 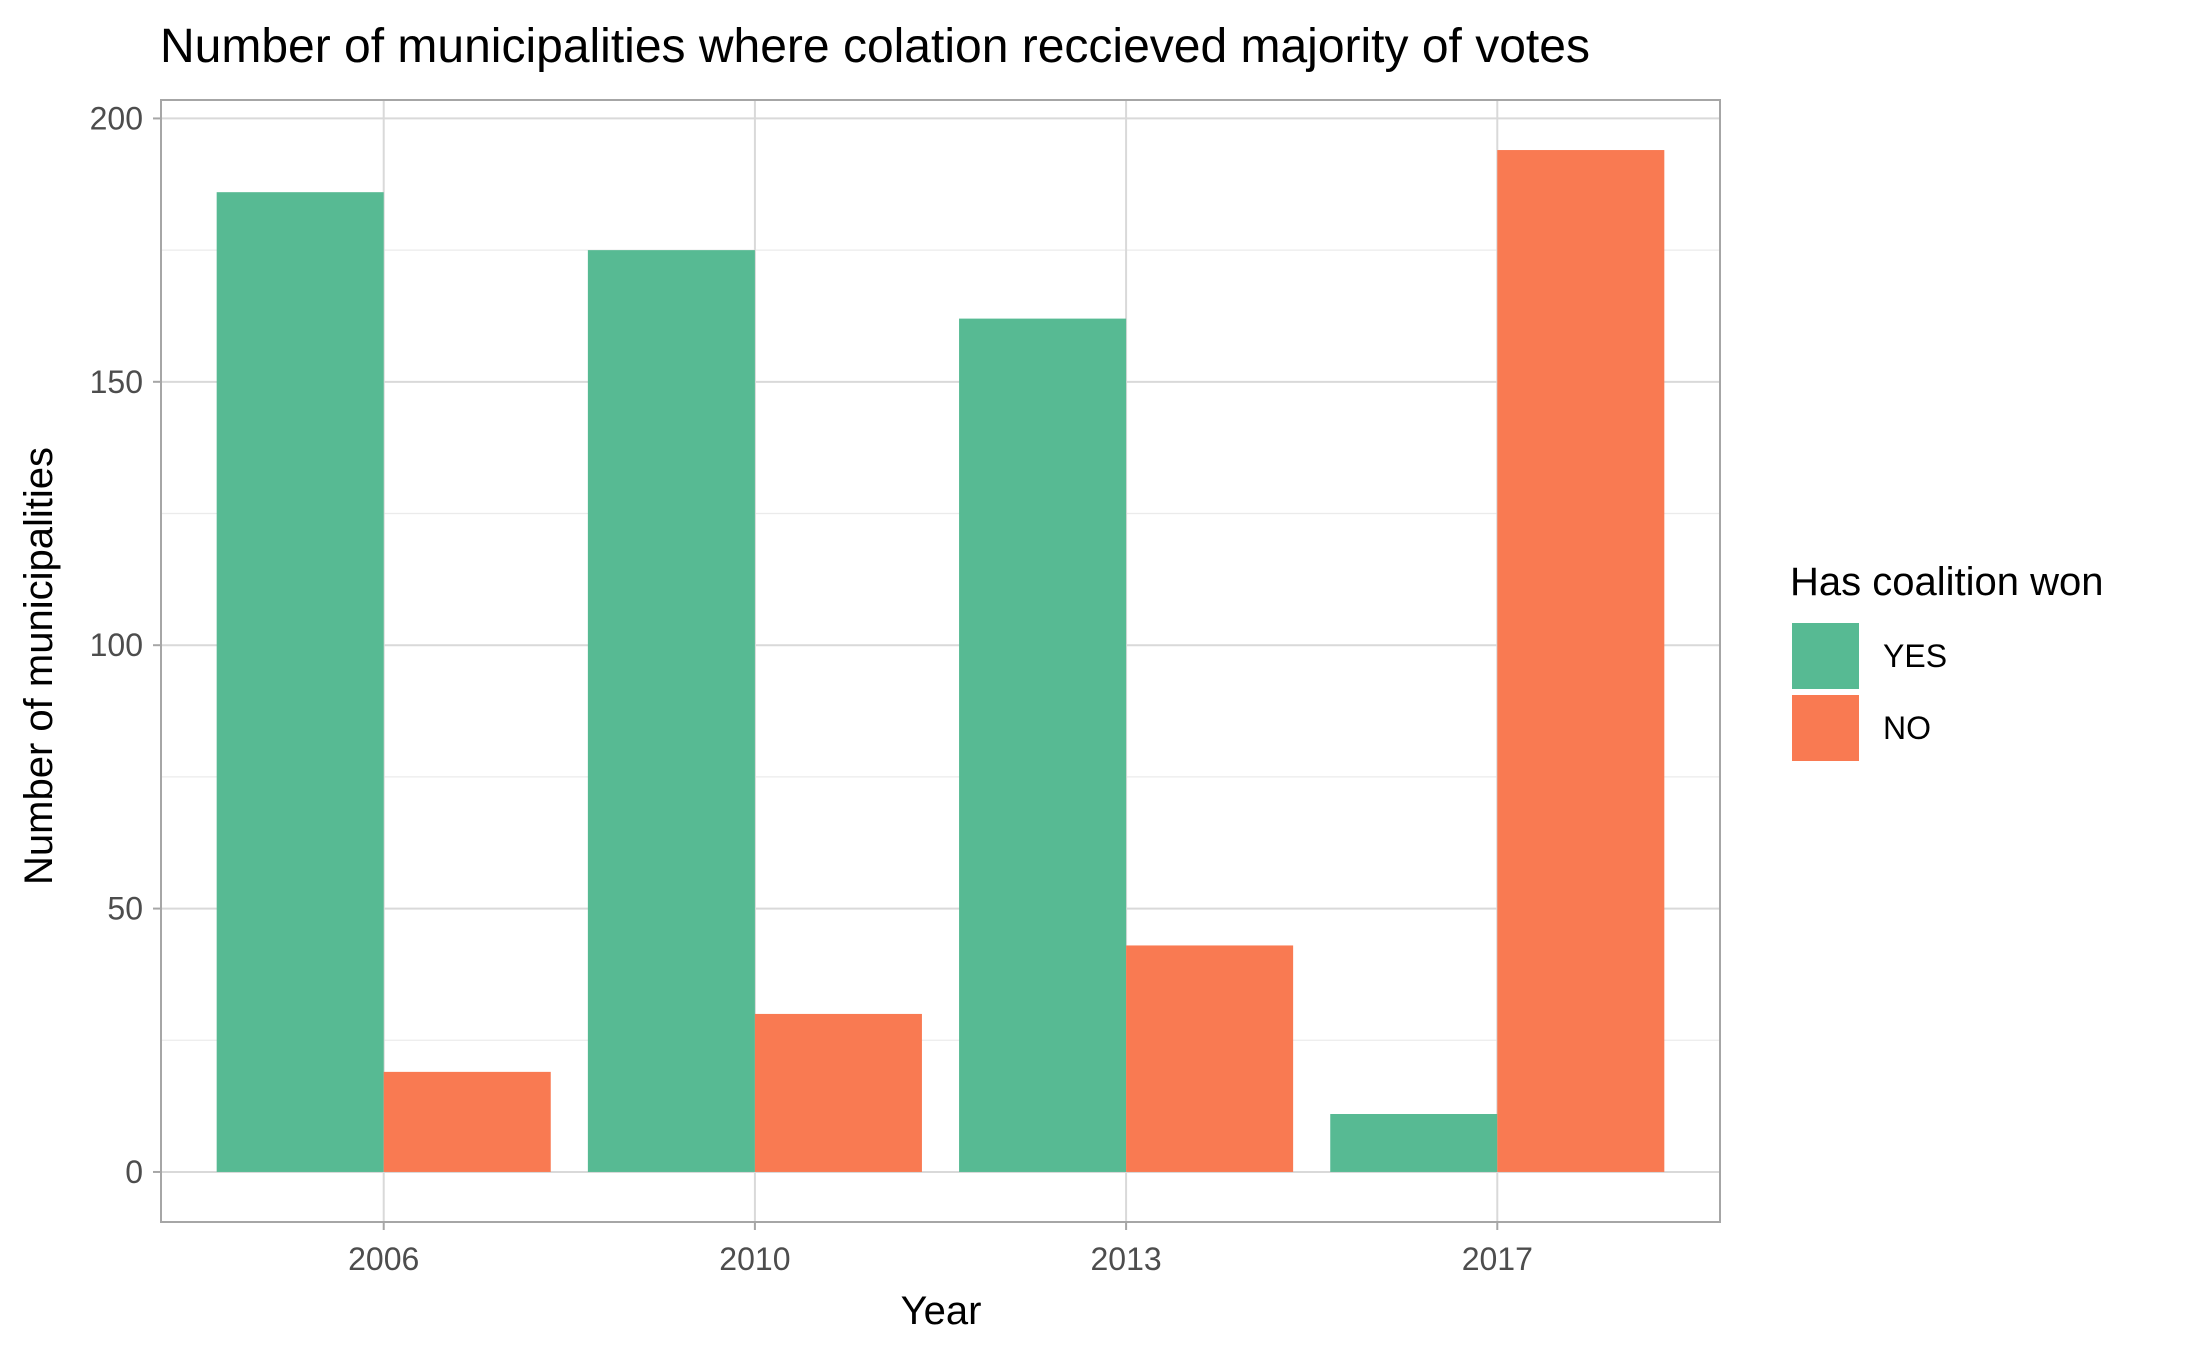 What do you see at coordinates (1581, 661) in the screenshot?
I see `bar-no-2017` at bounding box center [1581, 661].